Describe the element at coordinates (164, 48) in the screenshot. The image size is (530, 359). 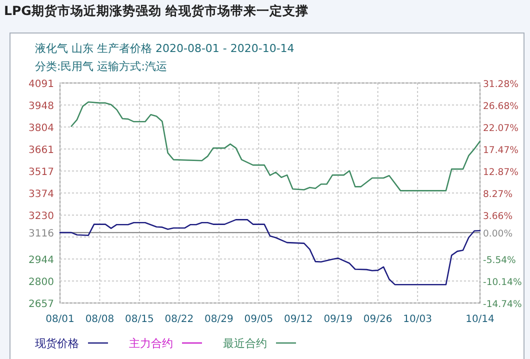
I see `chart-subtitle: 液化气 山东 生产者价格 2020-08-01 - 2020-10-14` at that location.